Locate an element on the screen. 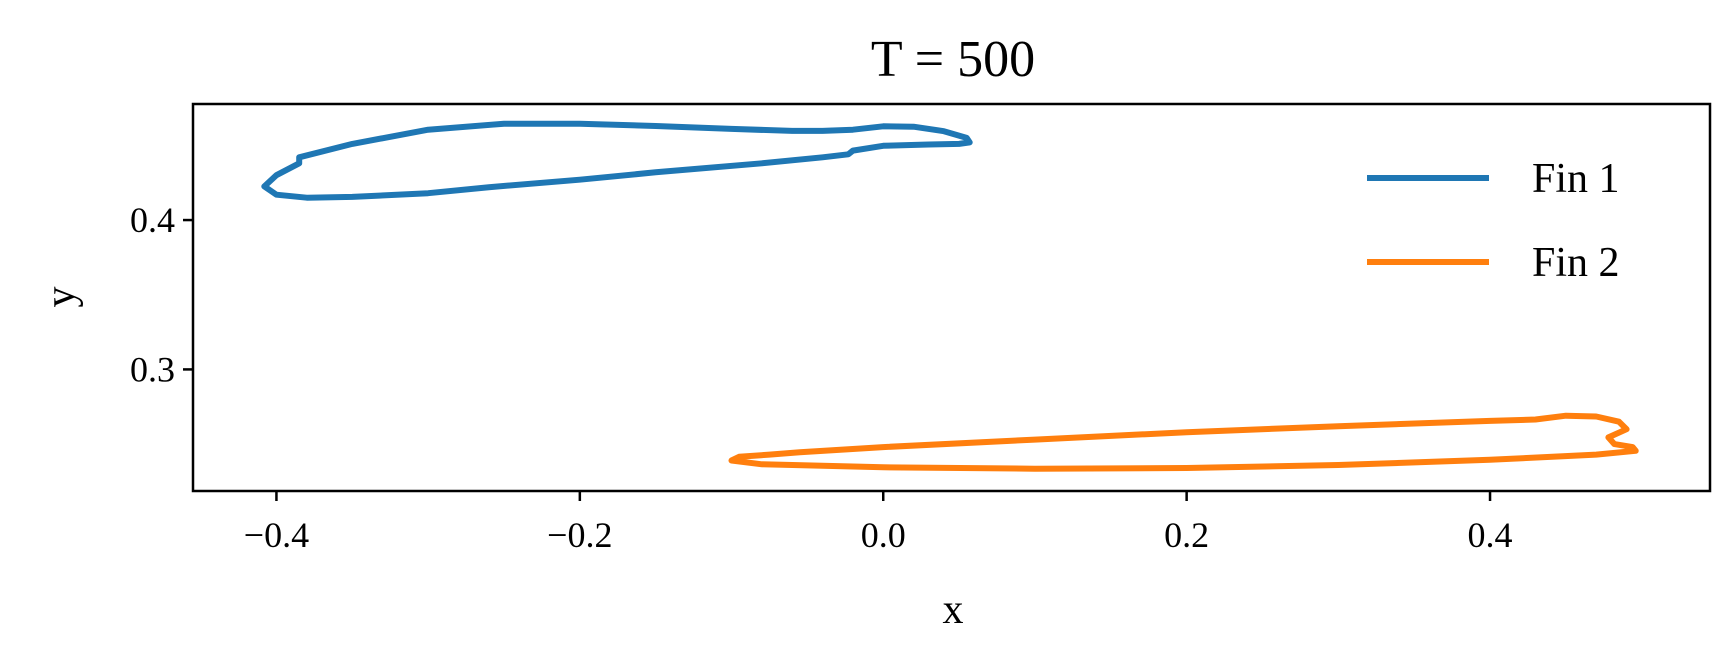 The image size is (1734, 667). legend: Fin 1 Fin 2 is located at coordinates (1493, 221).